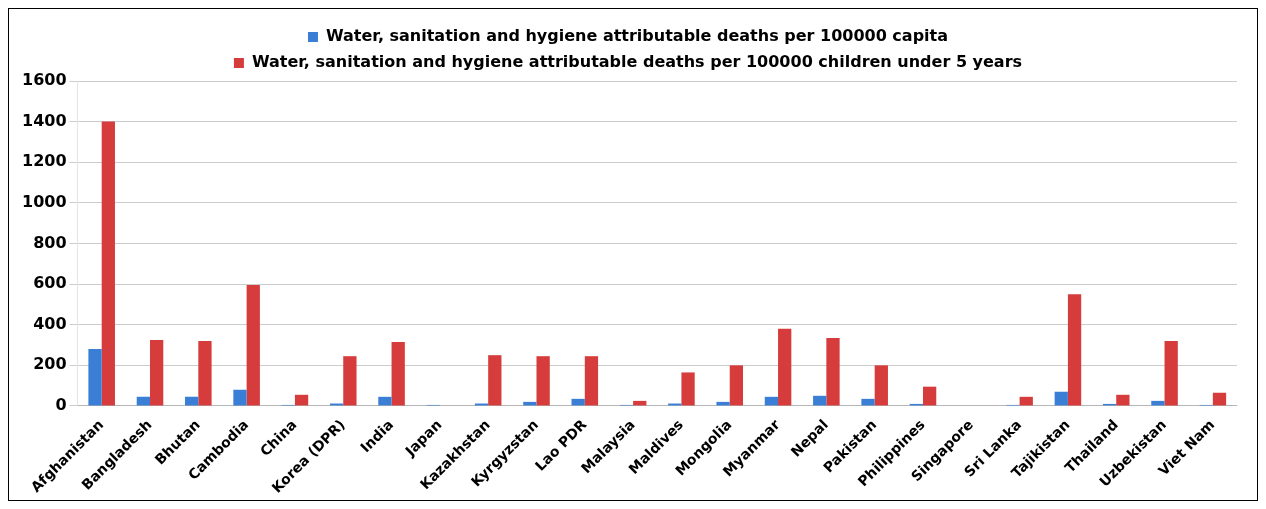  Describe the element at coordinates (50, 364) in the screenshot. I see `y-tick-label: 200` at that location.